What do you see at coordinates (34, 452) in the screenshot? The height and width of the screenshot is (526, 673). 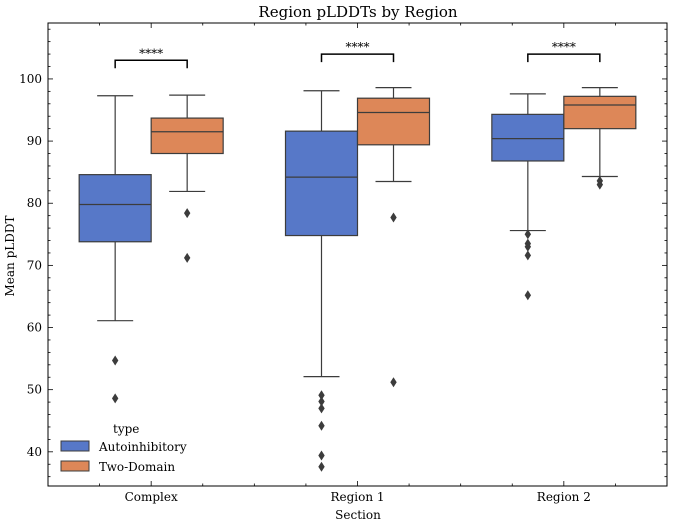 I see `y-tick-label: 40` at bounding box center [34, 452].